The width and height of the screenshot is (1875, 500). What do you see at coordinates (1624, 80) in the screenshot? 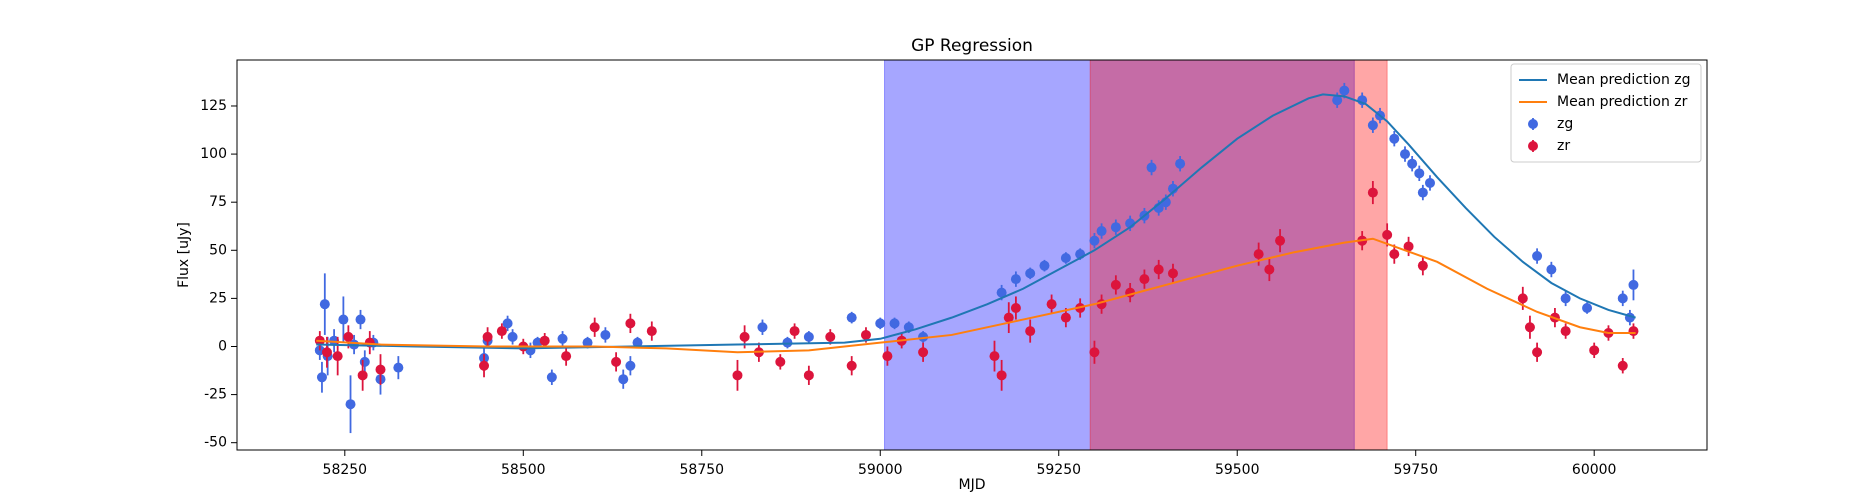
I see `legend-label: Mean prediction zg` at bounding box center [1624, 80].